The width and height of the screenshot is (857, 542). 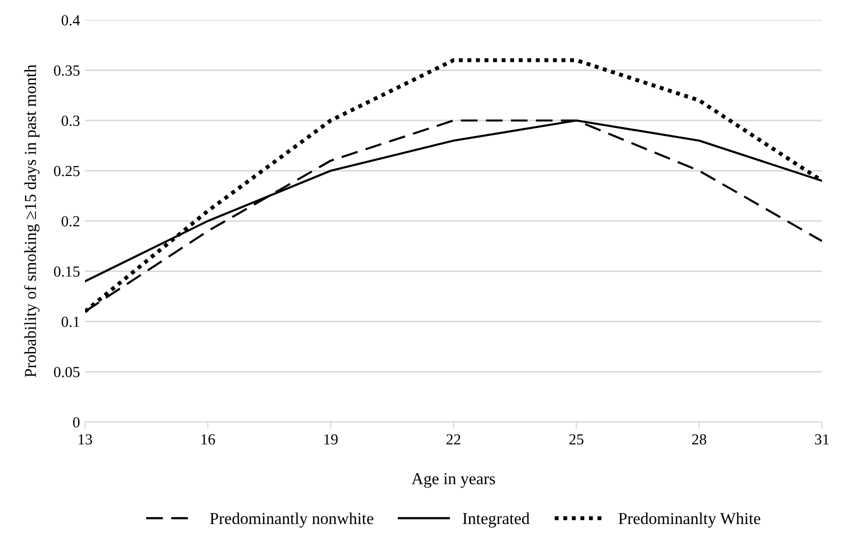 What do you see at coordinates (67, 271) in the screenshot?
I see `y-tick-label: 0.15` at bounding box center [67, 271].